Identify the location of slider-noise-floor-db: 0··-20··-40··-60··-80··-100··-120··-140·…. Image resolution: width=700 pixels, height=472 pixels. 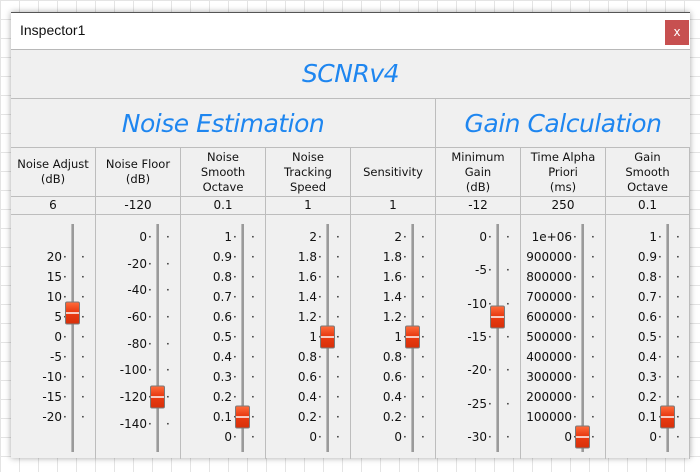
(138, 337).